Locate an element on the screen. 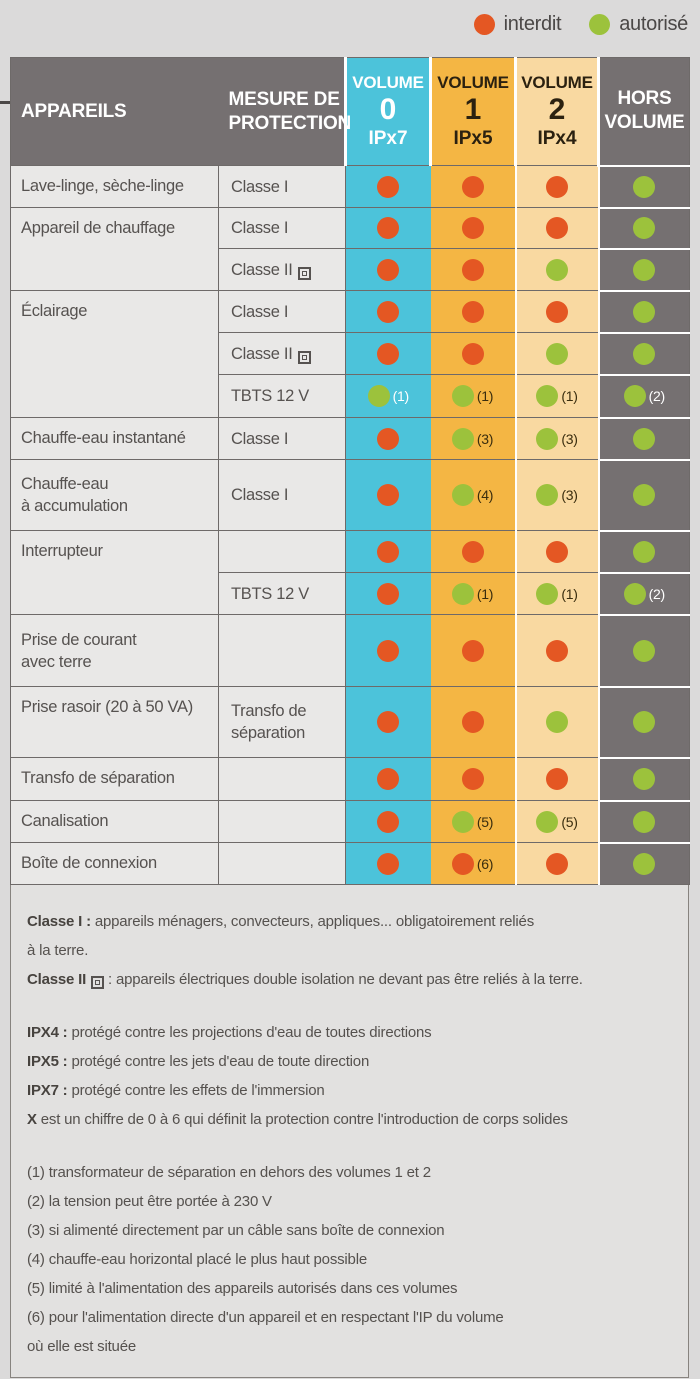  appliance-label: Chauffe-eau instantané is located at coordinates (114, 438).